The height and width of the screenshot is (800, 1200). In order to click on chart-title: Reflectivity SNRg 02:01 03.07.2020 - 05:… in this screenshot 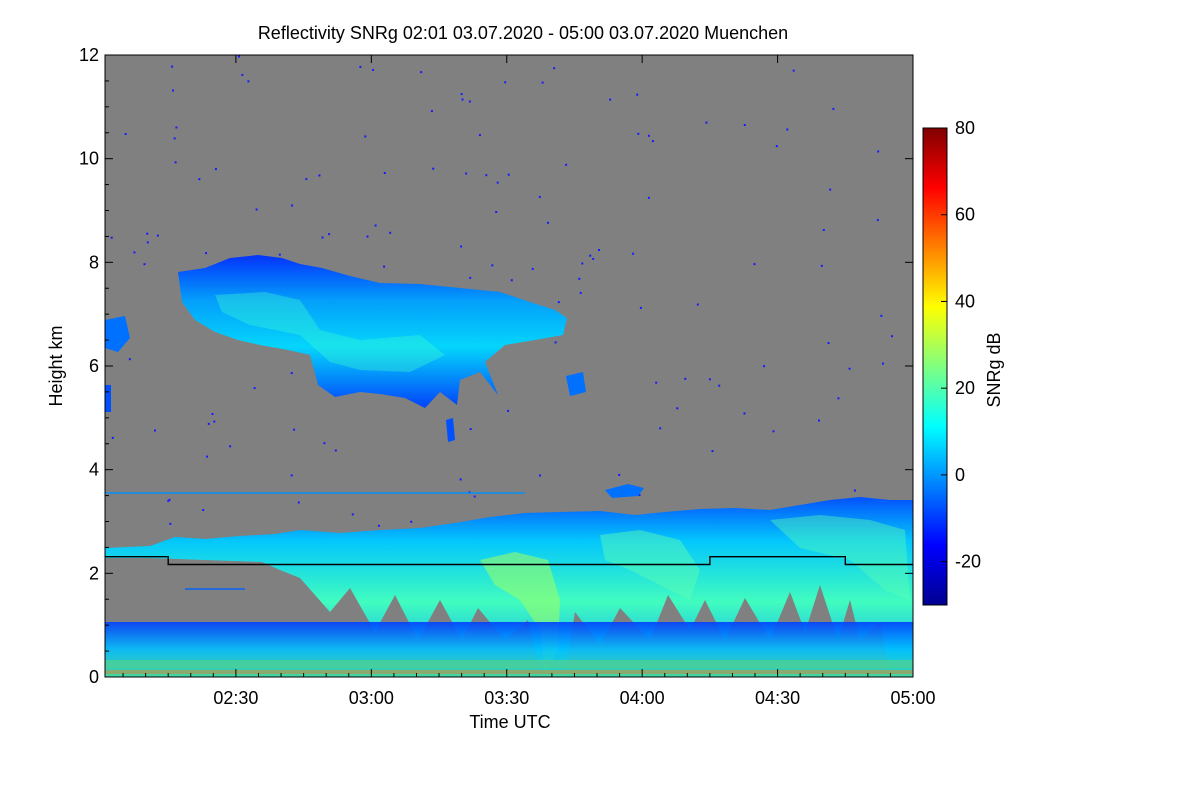, I will do `click(523, 33)`.